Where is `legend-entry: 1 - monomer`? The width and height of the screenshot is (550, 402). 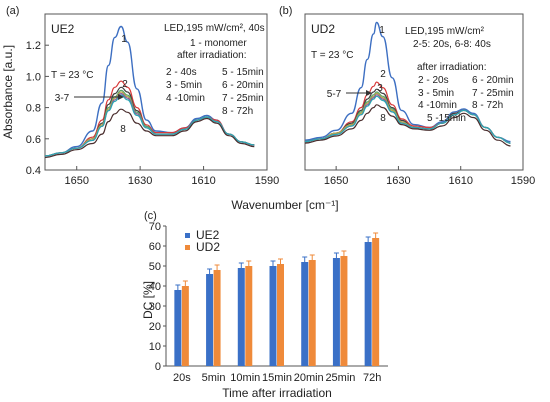 legend-entry: 1 - monomer is located at coordinates (218, 43).